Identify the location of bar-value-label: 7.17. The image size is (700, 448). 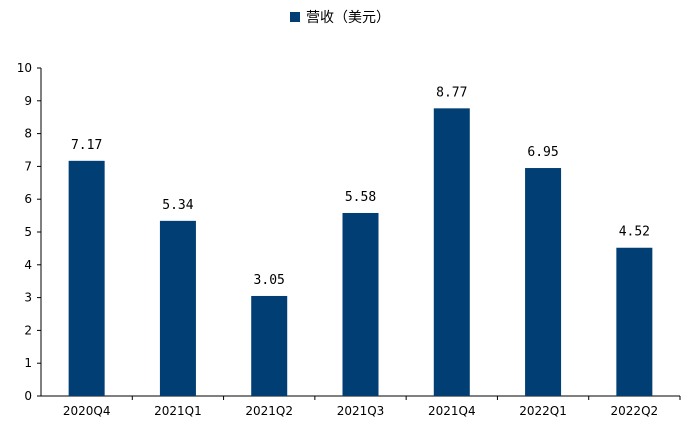
(86, 145).